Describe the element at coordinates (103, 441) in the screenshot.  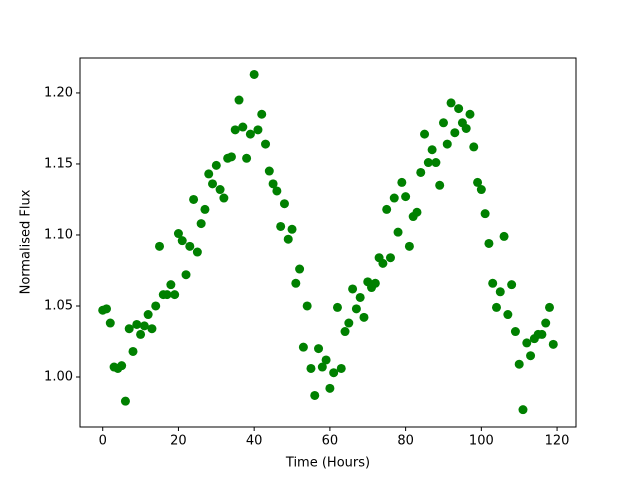
I see `x-tick-label: 0` at that location.